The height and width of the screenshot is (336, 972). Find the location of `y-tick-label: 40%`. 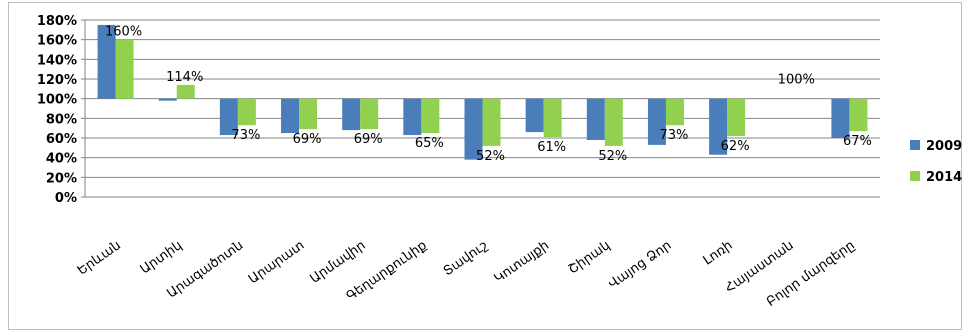

y-tick-label: 40% is located at coordinates (61, 159).